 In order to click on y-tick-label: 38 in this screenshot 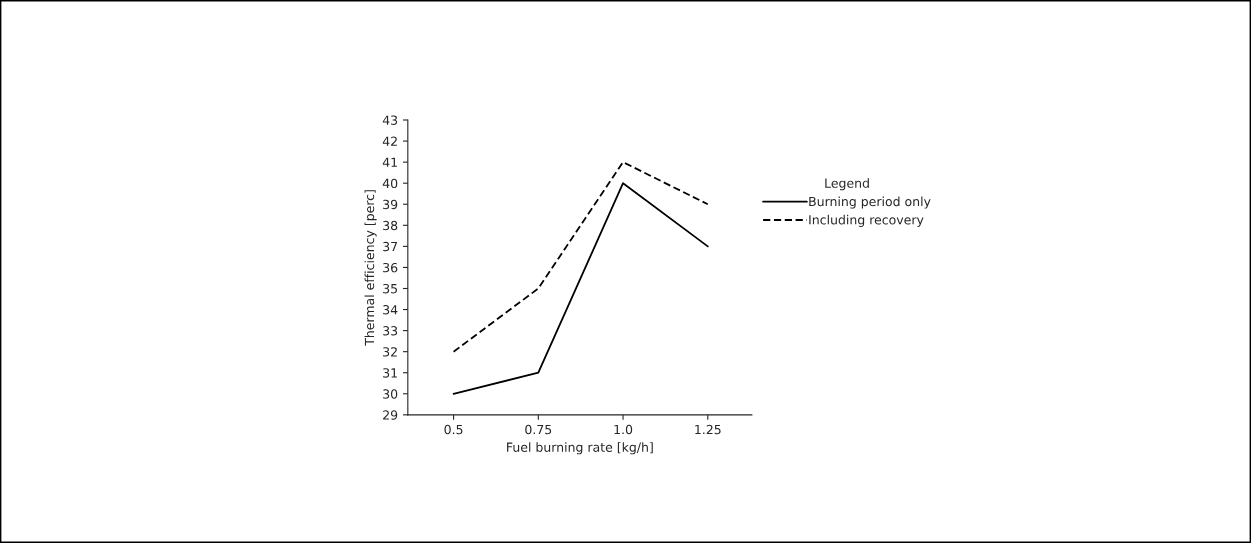, I will do `click(390, 225)`.